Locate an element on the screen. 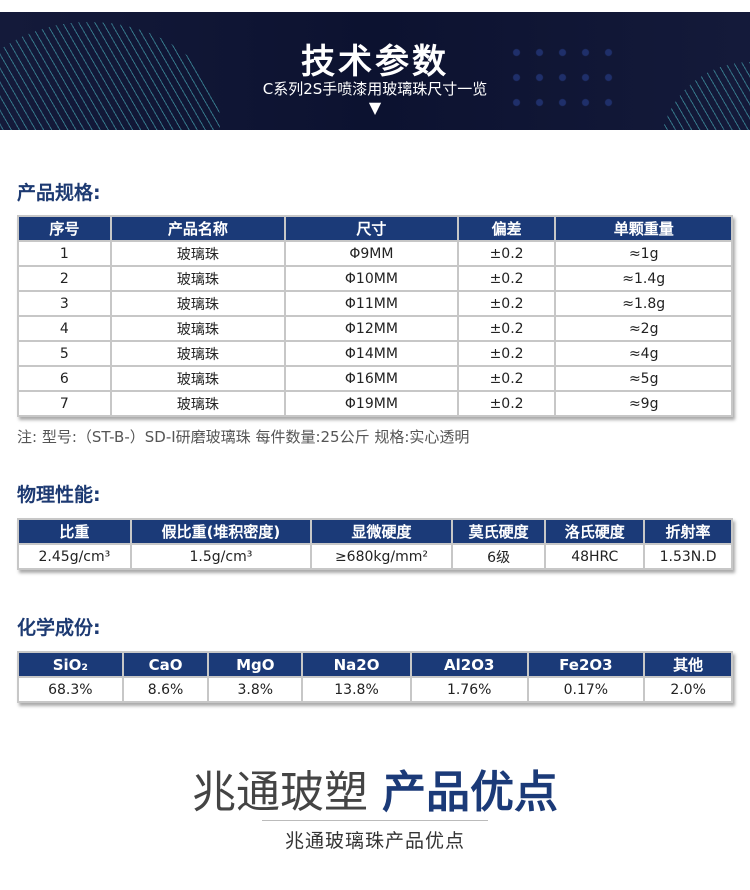 Image resolution: width=750 pixels, height=890 pixels. advantages-title: 兆通玻塑 产品优点 is located at coordinates (375, 788).